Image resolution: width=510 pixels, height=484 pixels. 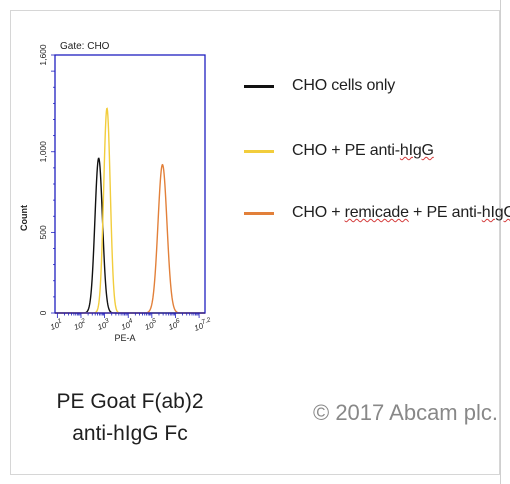 What do you see at coordinates (46, 179) in the screenshot?
I see `y-axis: 0 500 1,000 1,600` at bounding box center [46, 179].